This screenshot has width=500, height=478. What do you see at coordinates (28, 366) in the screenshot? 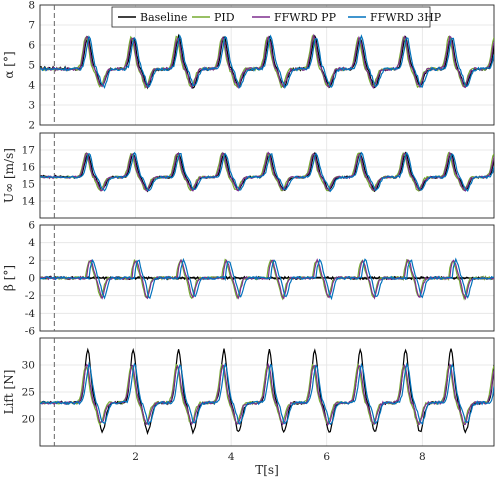
I see `y-tick-label: 30` at bounding box center [28, 366].